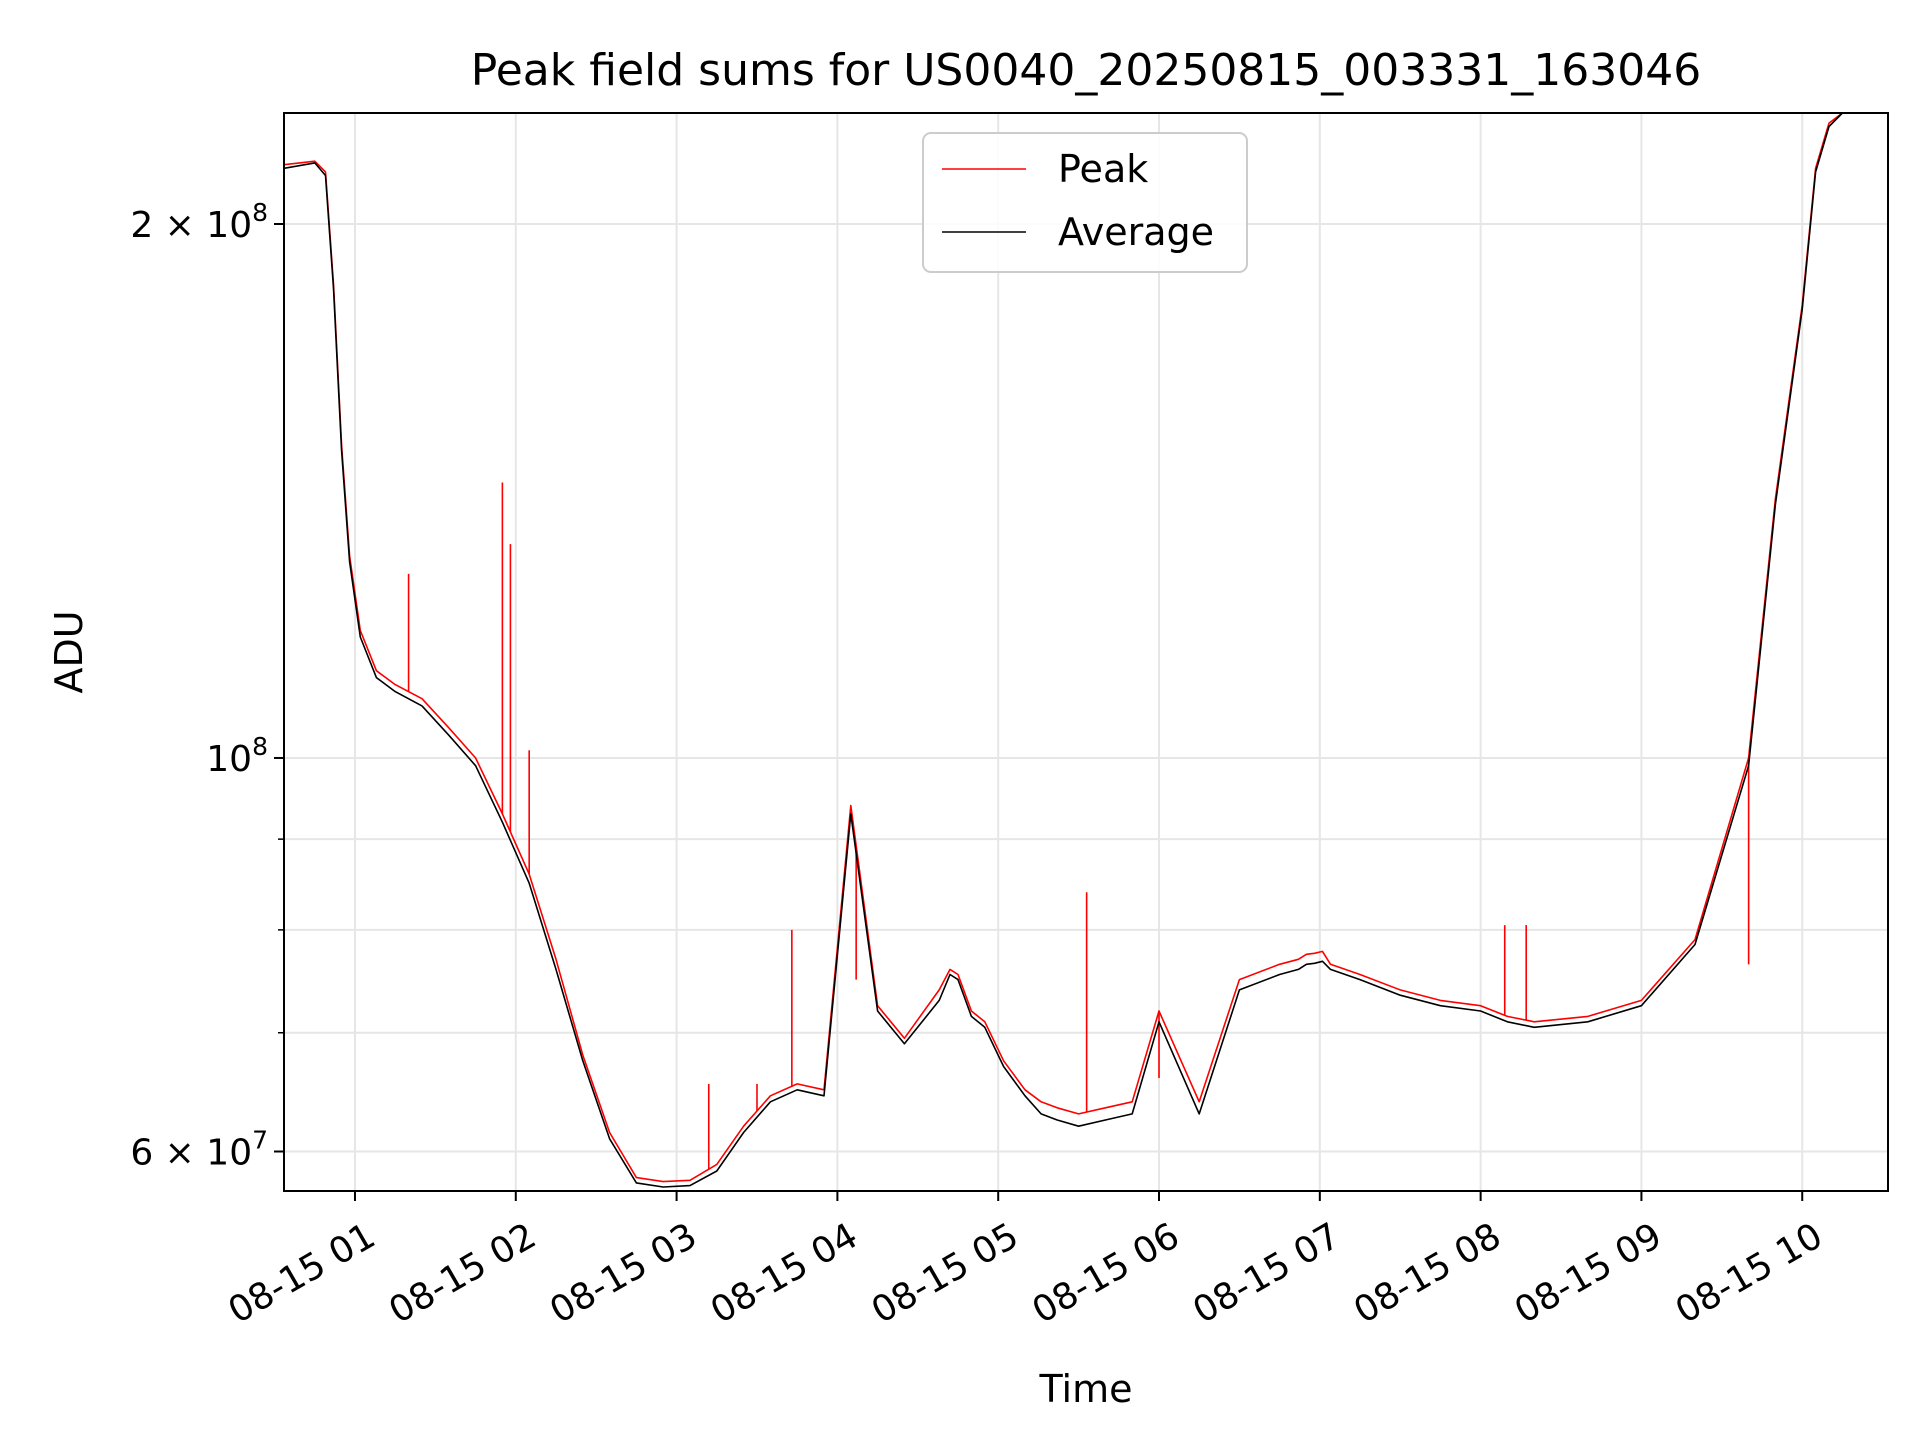 Image resolution: width=1920 pixels, height=1440 pixels. I want to click on y-axis-label: ADU, so click(69, 651).